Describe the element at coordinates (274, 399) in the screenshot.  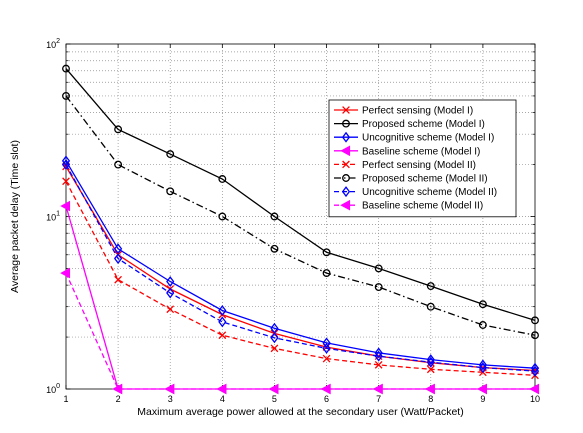
I see `x-tick-label: 5` at that location.